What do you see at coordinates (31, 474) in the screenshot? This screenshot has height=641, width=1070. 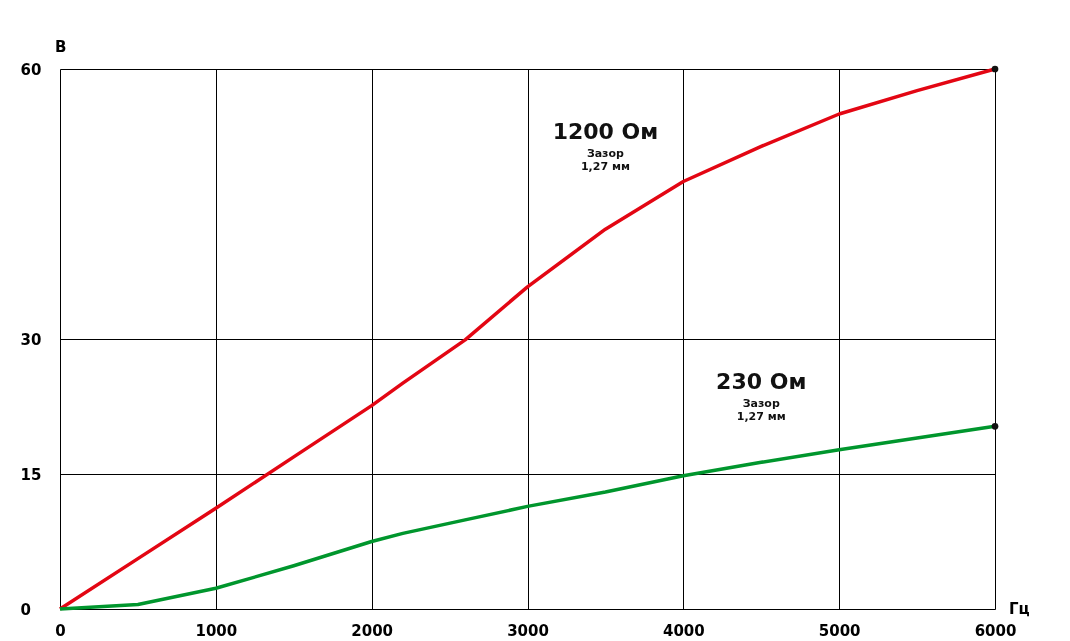 I see `y-tick-label: 15` at bounding box center [31, 474].